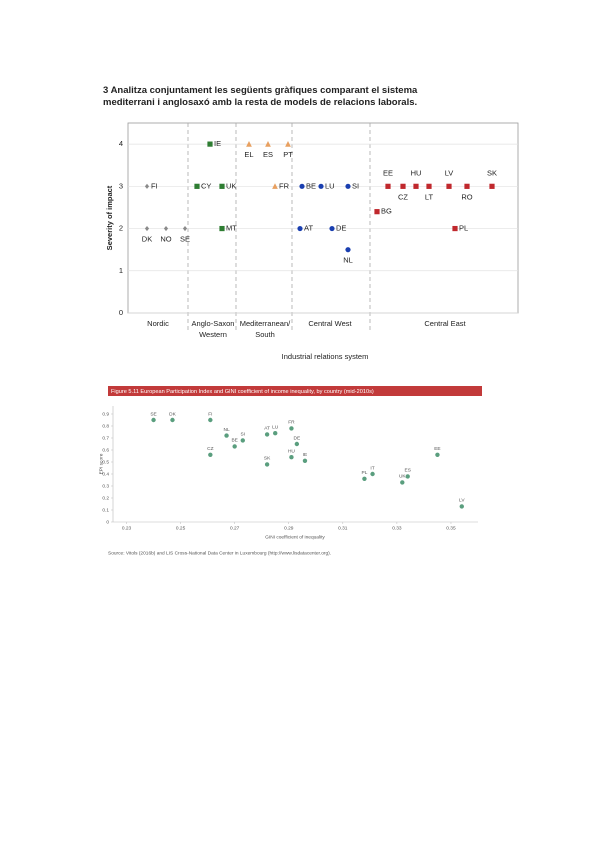 This screenshot has width=600, height=848. Describe the element at coordinates (105, 462) in the screenshot. I see `y-tick-label: 0.5` at that location.